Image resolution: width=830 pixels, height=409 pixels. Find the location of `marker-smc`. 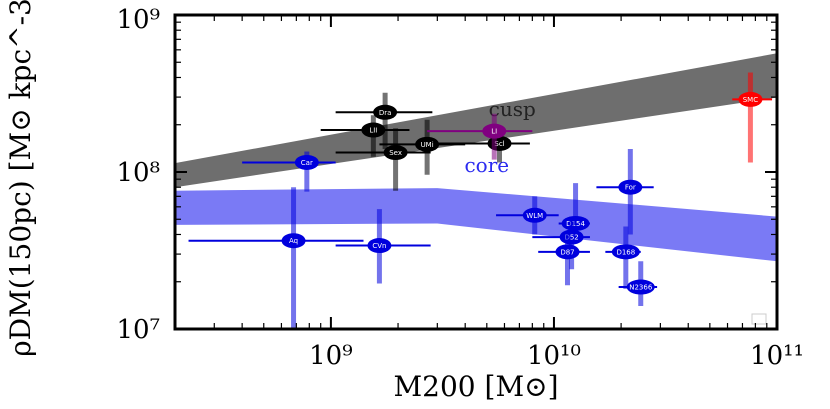

marker-smc is located at coordinates (750, 99).